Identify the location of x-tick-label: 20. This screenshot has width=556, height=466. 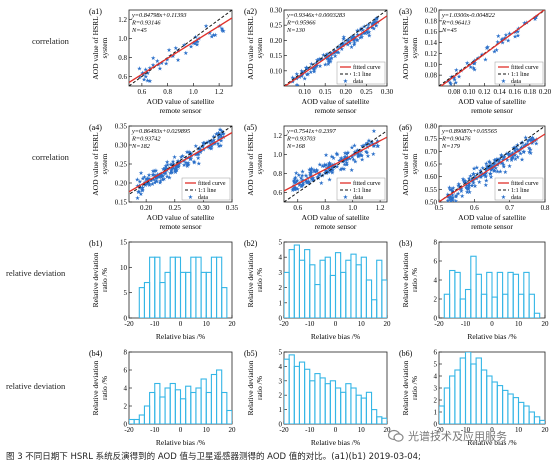
(388, 324).